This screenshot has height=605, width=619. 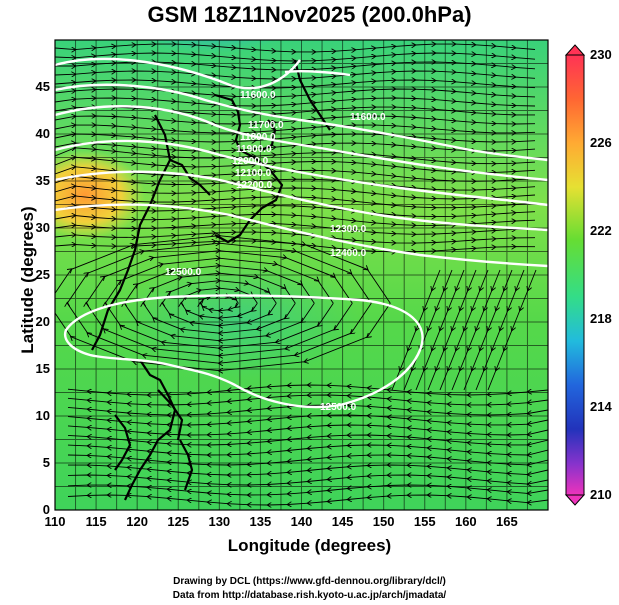 What do you see at coordinates (348, 229) in the screenshot?
I see `contour-label: 12300.0` at bounding box center [348, 229].